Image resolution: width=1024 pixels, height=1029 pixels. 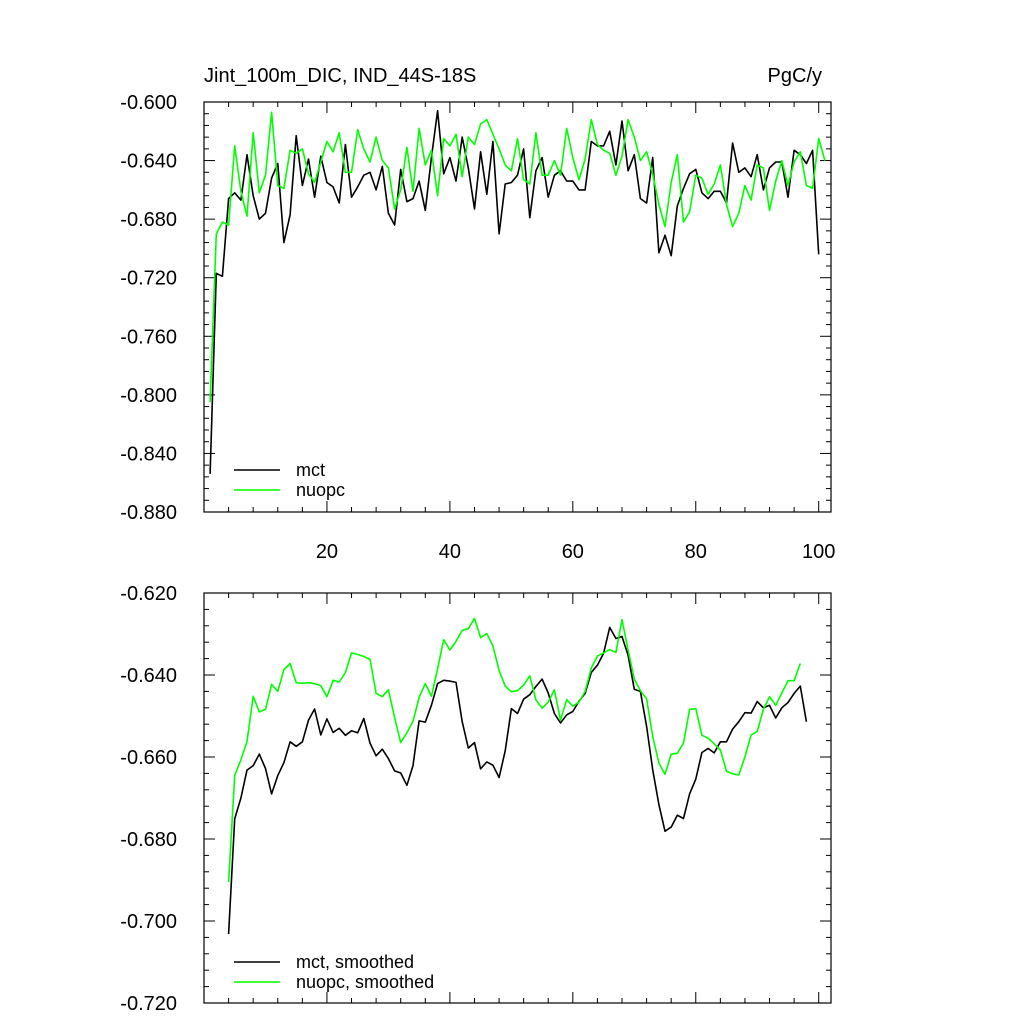 I want to click on units-label: PgC/y, so click(x=795, y=76).